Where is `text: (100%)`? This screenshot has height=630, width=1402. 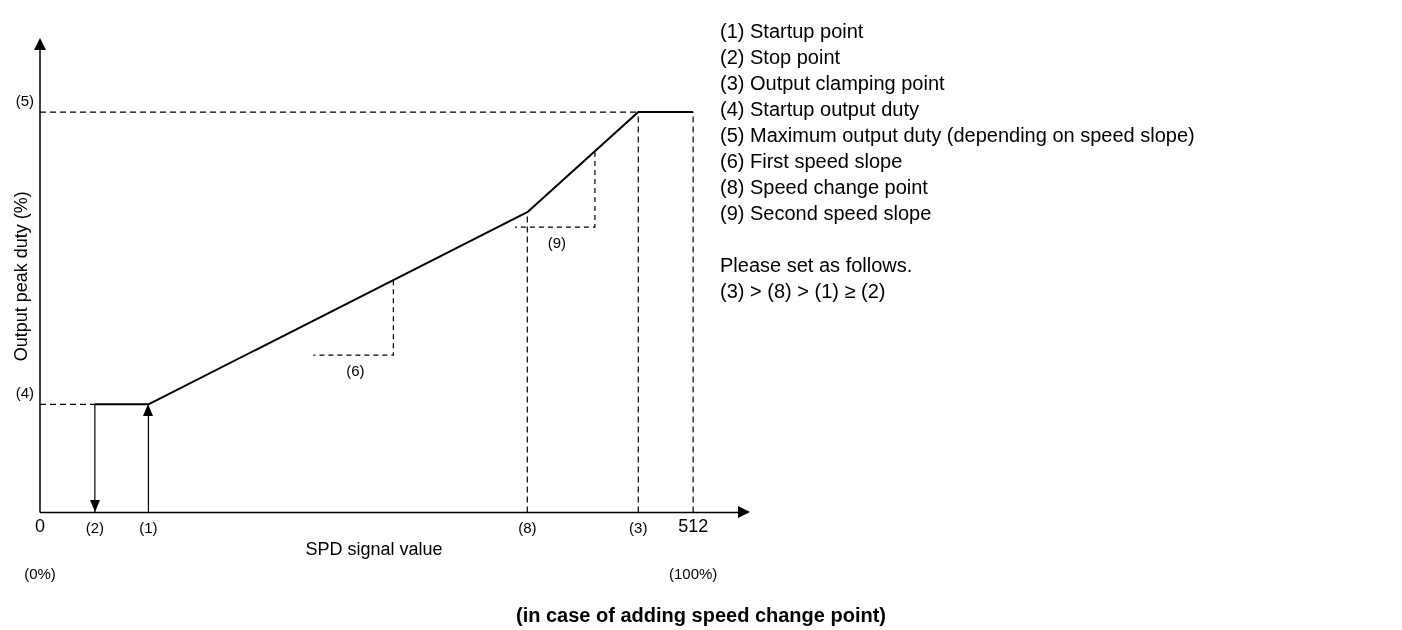
text: (100%) is located at coordinates (693, 573).